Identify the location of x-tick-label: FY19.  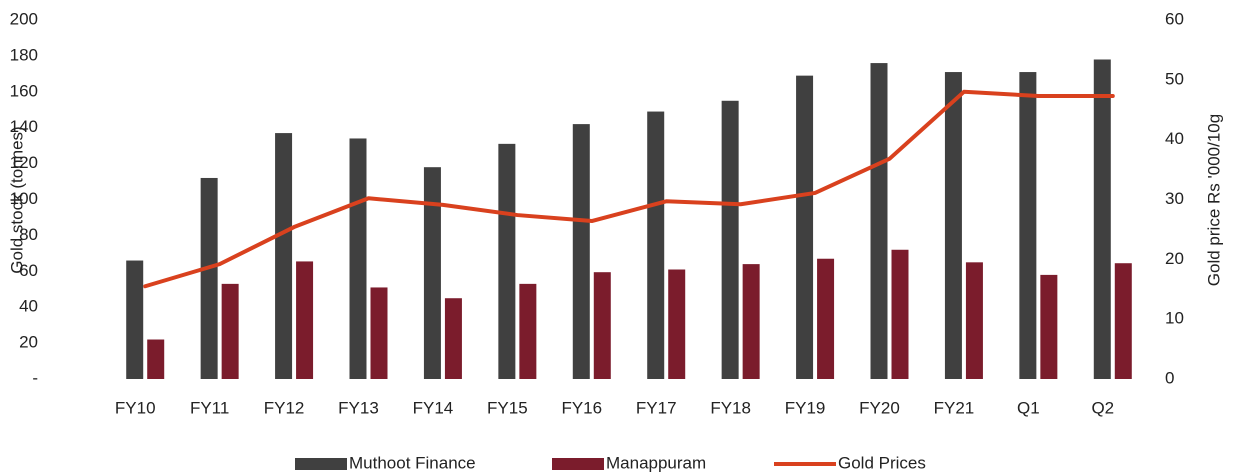
(805, 407).